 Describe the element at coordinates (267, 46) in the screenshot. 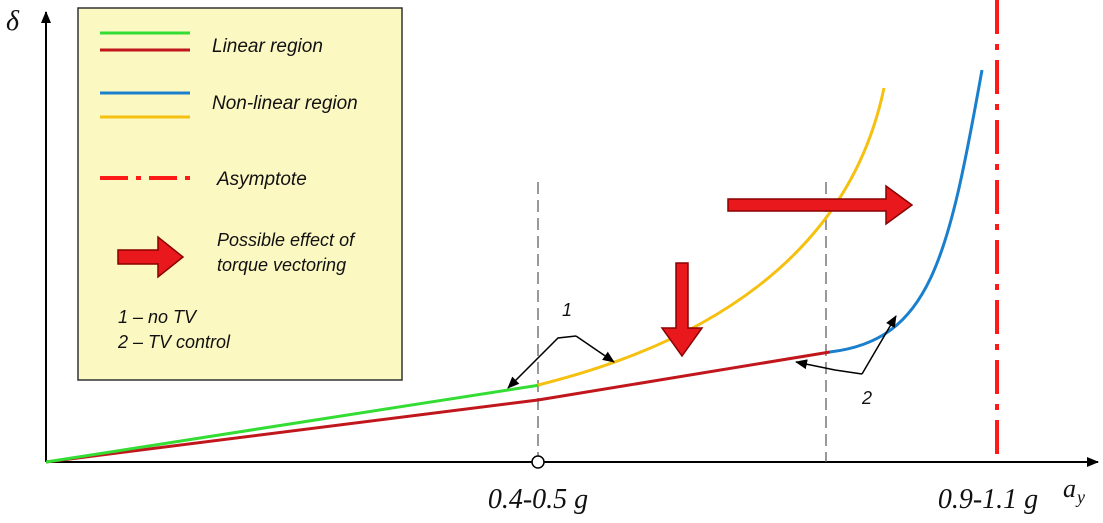

I see `legend-linear-label: Linear region` at that location.